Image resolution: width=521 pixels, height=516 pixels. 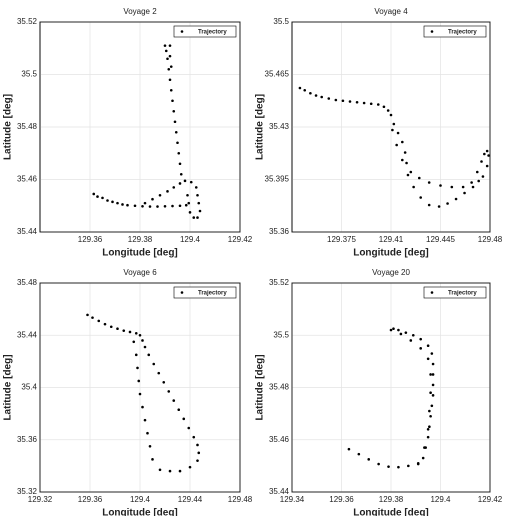 What do you see at coordinates (140, 512) in the screenshot?
I see `x-axis-label: Longitude [deg]` at bounding box center [140, 512].